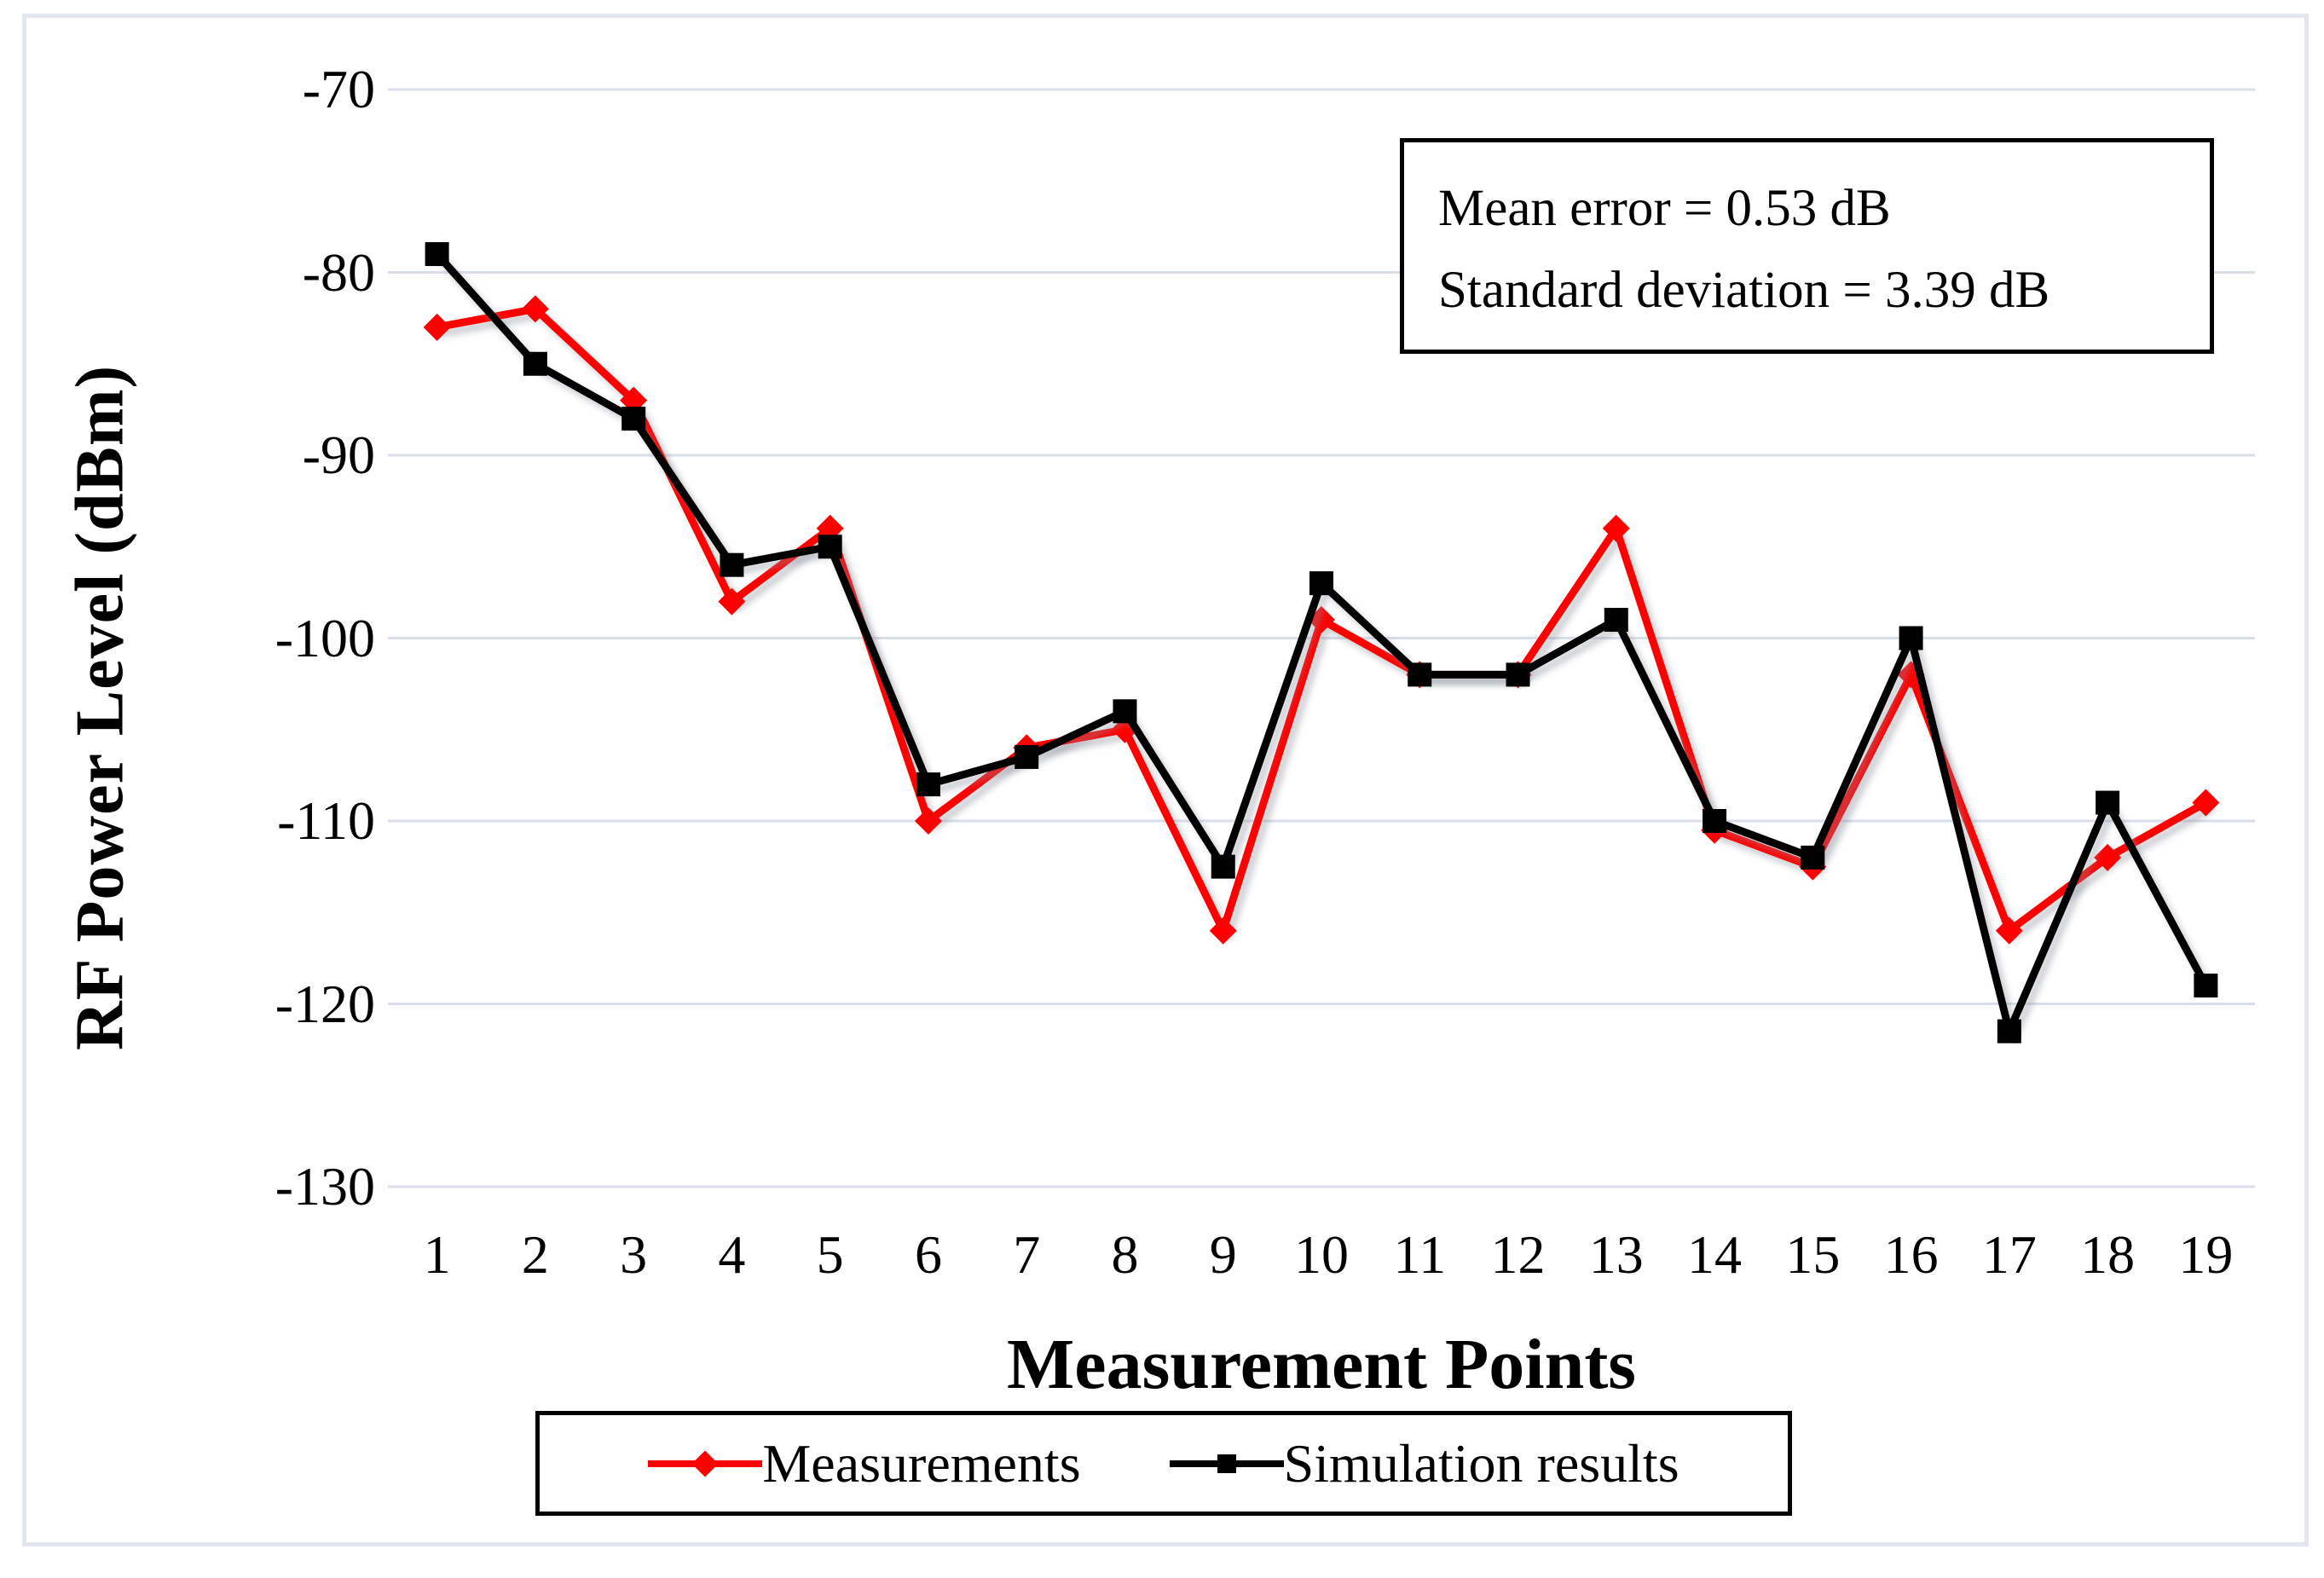 This screenshot has width=2324, height=1578. I want to click on x-tick-label: 14, so click(1715, 1255).